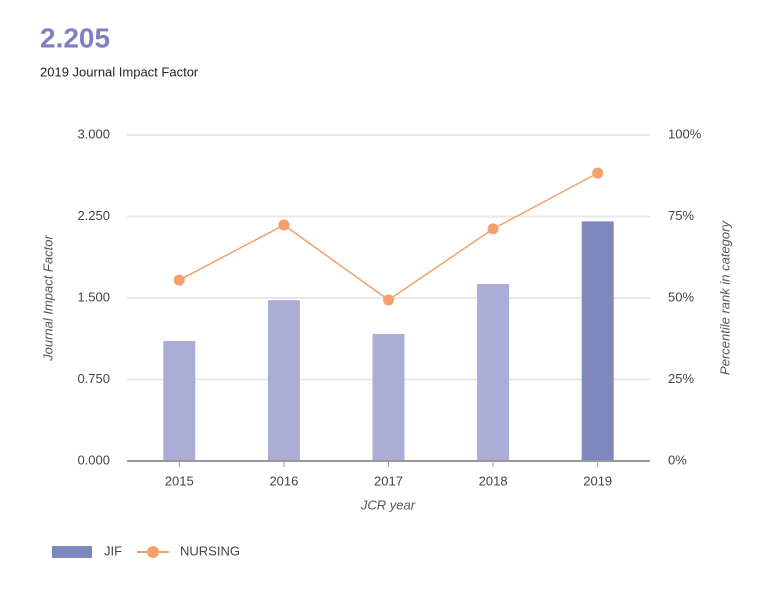 Image resolution: width=757 pixels, height=599 pixels. I want to click on y-tick-label: 0.000, so click(93, 459).